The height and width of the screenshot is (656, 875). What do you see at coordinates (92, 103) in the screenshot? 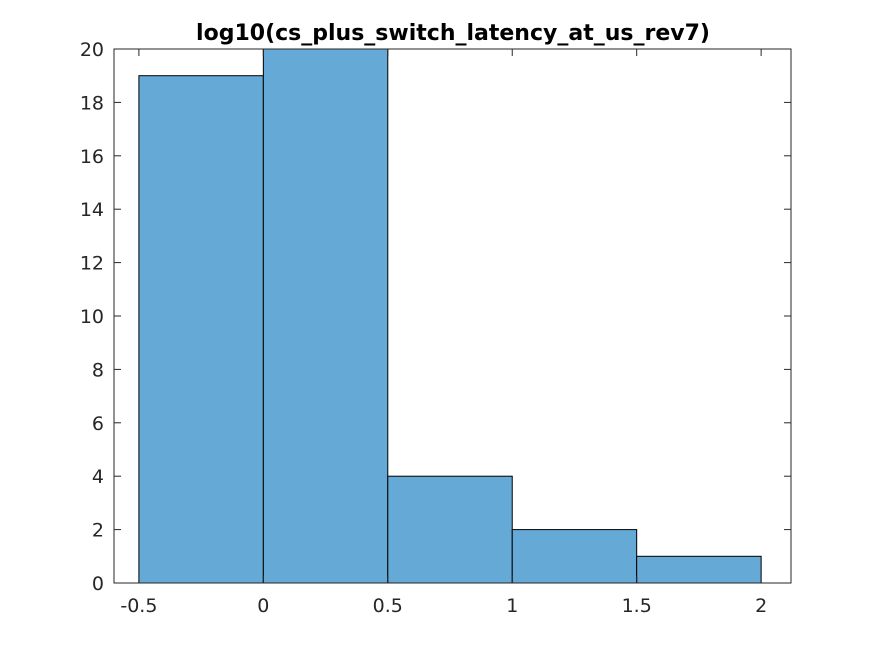
I see `y-tick-label-9: 18` at bounding box center [92, 103].